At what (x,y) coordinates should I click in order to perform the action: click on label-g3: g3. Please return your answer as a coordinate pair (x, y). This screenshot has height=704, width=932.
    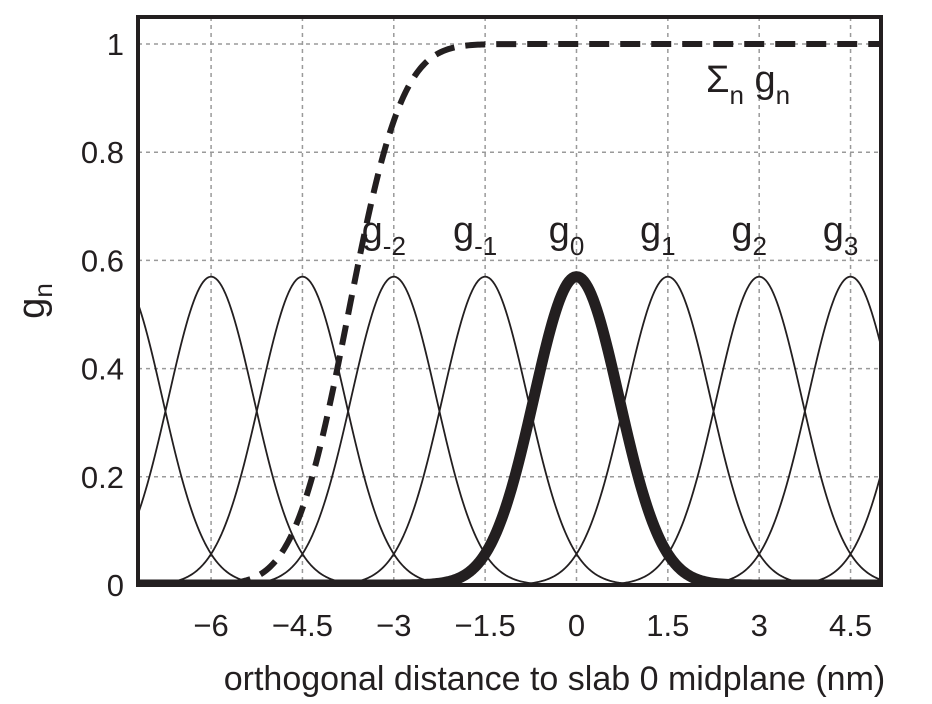
    Looking at the image, I should click on (841, 235).